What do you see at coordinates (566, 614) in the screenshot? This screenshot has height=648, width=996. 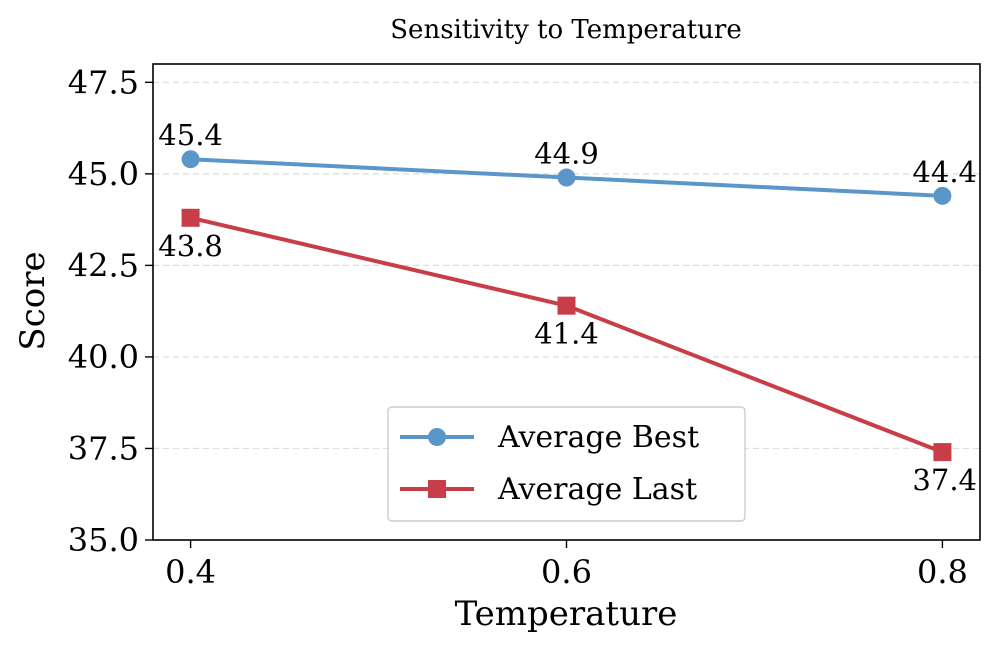 I see `x-axis-label: Temperature` at bounding box center [566, 614].